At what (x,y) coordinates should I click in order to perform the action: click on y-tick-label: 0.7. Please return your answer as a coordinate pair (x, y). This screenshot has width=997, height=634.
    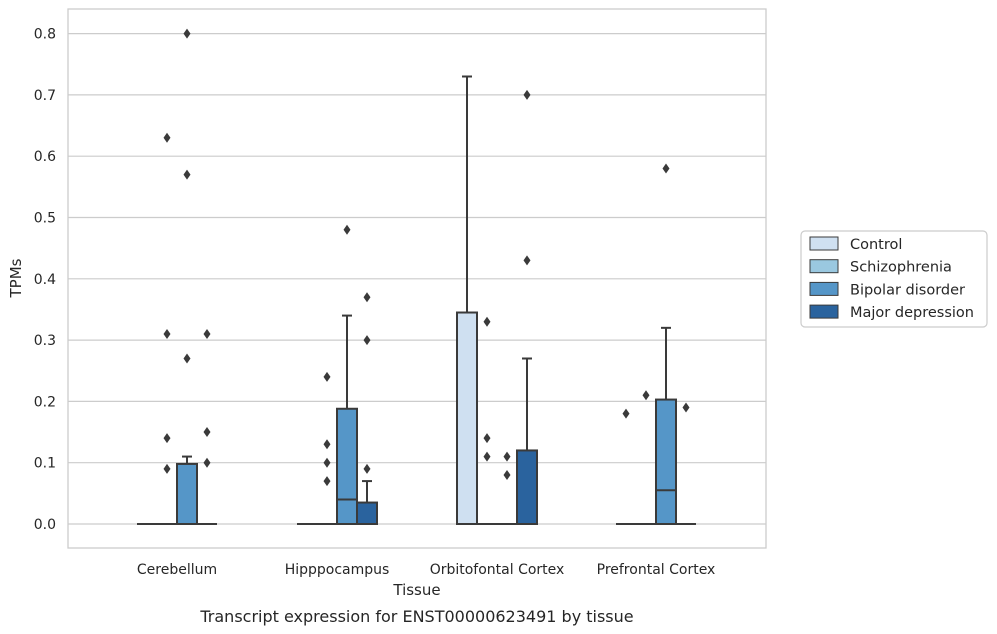
    Looking at the image, I should click on (45, 96).